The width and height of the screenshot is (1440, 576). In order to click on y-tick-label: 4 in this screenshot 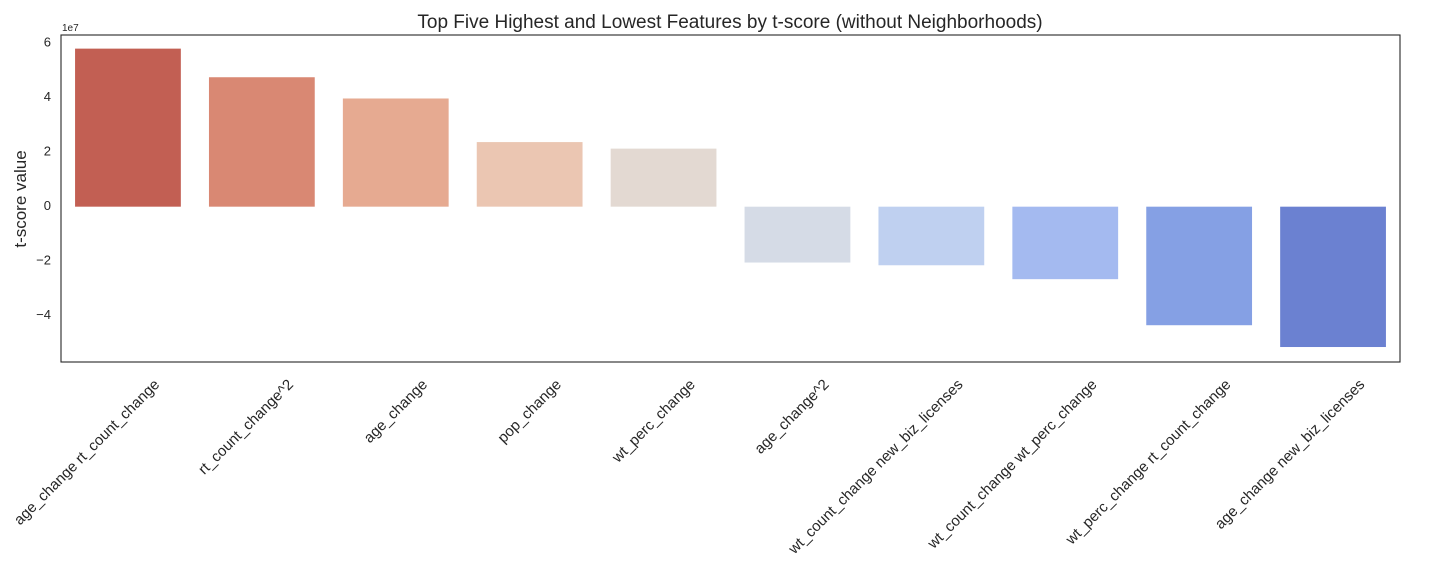, I will do `click(47, 96)`.